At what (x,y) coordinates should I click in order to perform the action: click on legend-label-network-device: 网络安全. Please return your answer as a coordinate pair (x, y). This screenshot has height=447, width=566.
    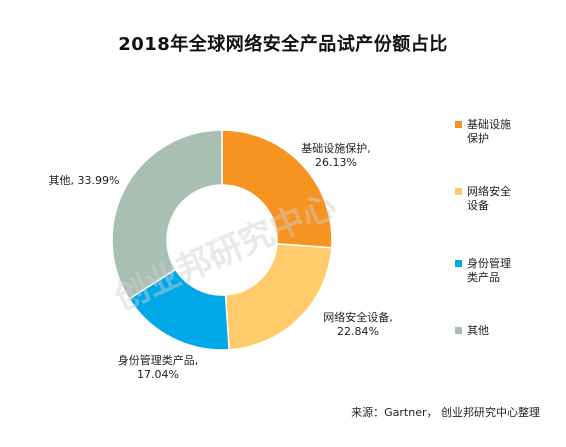
    Looking at the image, I should click on (489, 191).